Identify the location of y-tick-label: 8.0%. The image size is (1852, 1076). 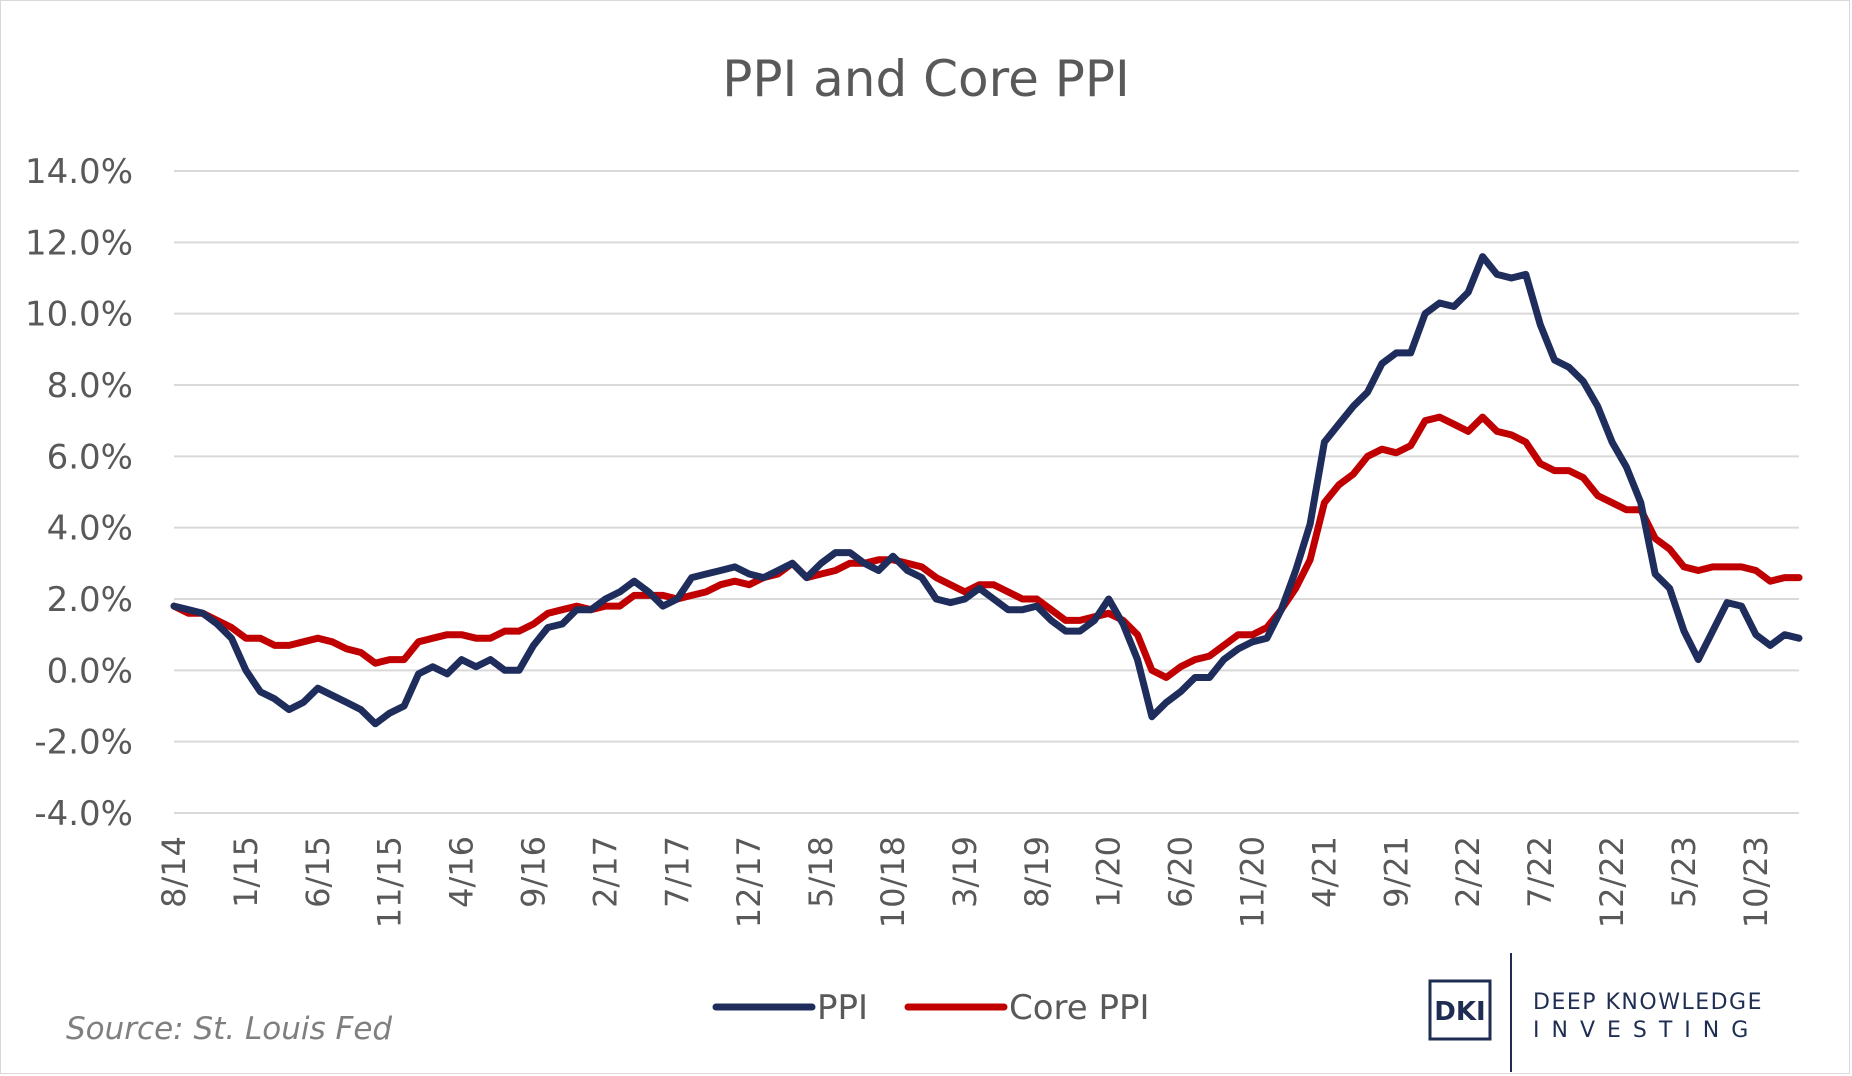
(90, 386).